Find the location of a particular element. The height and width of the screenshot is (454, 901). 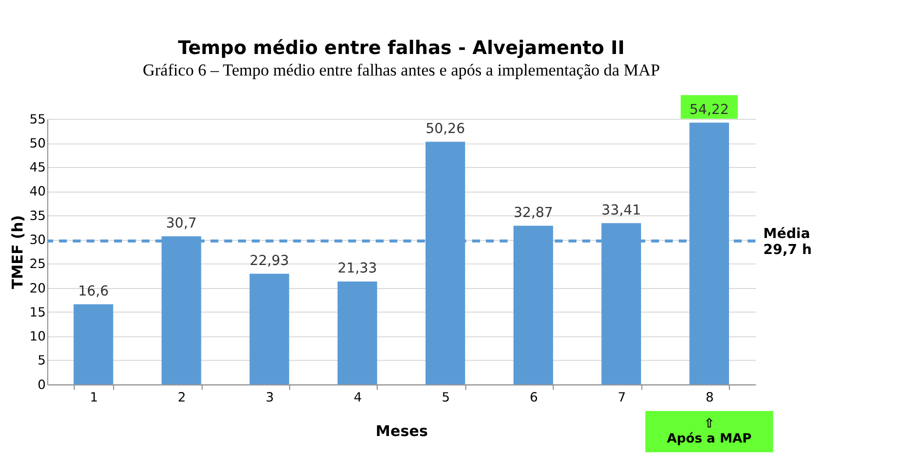

y-tick-label: 55 is located at coordinates (37, 120).